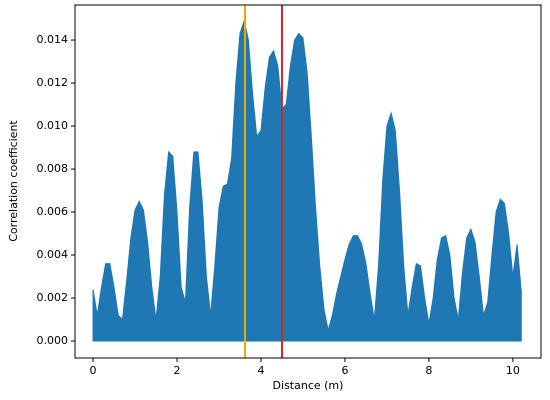  Describe the element at coordinates (53, 39) in the screenshot. I see `y-tick-label: 0.014` at that location.